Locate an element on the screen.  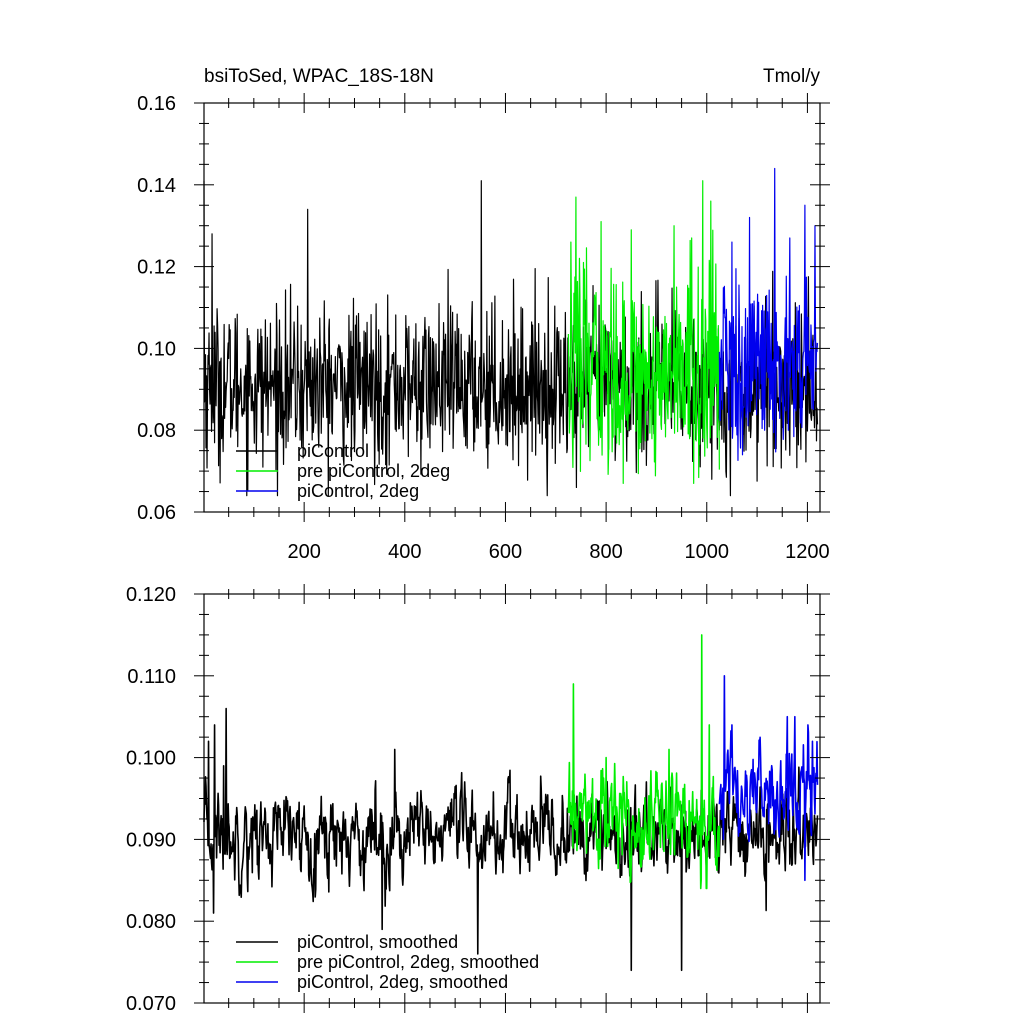
x-tick-label: 400 is located at coordinates (404, 552).